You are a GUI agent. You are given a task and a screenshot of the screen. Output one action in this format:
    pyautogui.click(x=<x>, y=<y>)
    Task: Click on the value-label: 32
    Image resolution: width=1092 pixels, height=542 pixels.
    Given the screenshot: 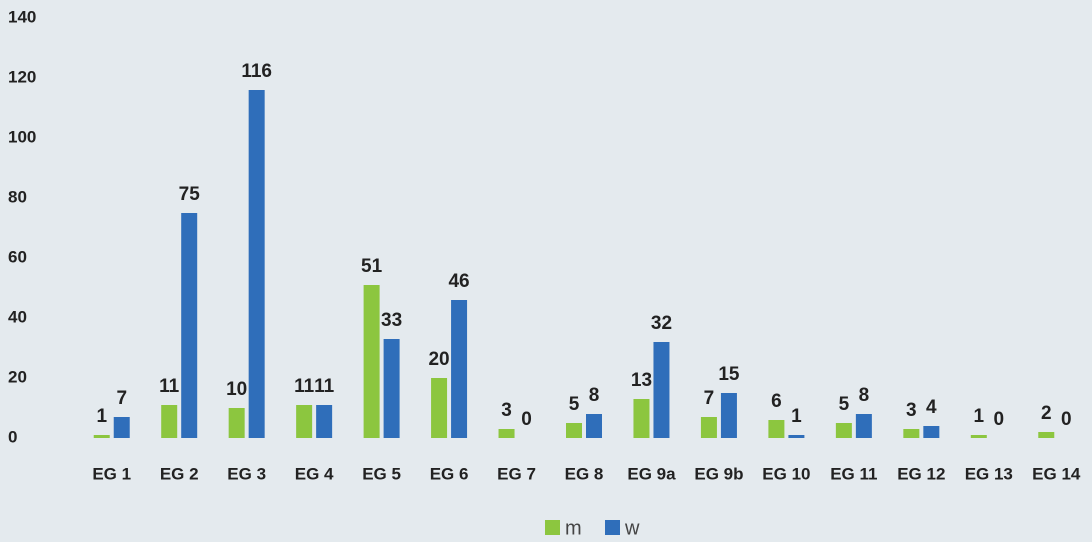 What is the action you would take?
    pyautogui.click(x=661, y=323)
    